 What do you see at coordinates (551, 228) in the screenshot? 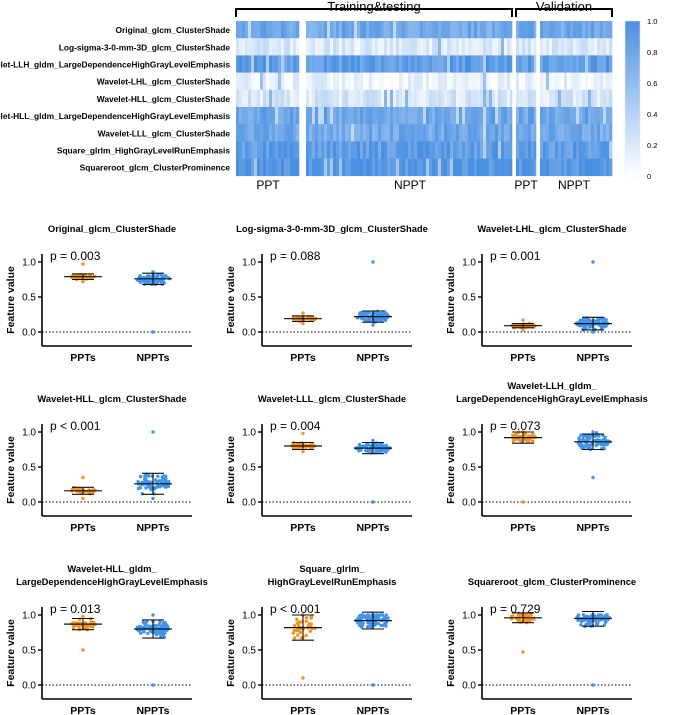
I see `plot-title: Wavelet-LHL_glcm_ClusterShade` at bounding box center [551, 228].